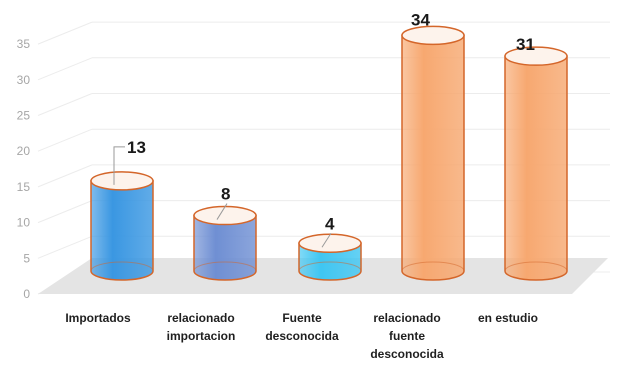 The width and height of the screenshot is (618, 366). Describe the element at coordinates (225, 194) in the screenshot. I see `data-label: 8` at that location.